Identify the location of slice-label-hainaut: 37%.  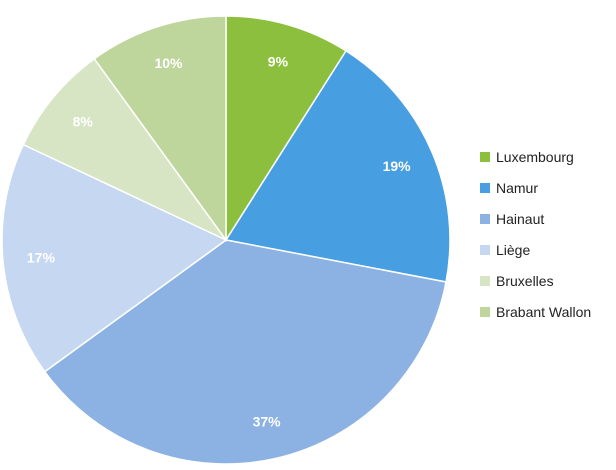
(267, 421).